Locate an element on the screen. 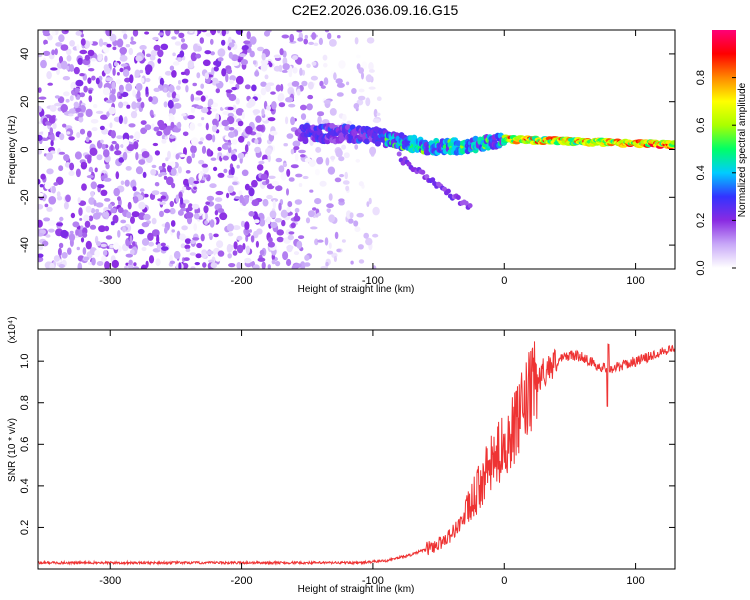 The width and height of the screenshot is (750, 600). y-tick-label: 0.8 is located at coordinates (25, 402).